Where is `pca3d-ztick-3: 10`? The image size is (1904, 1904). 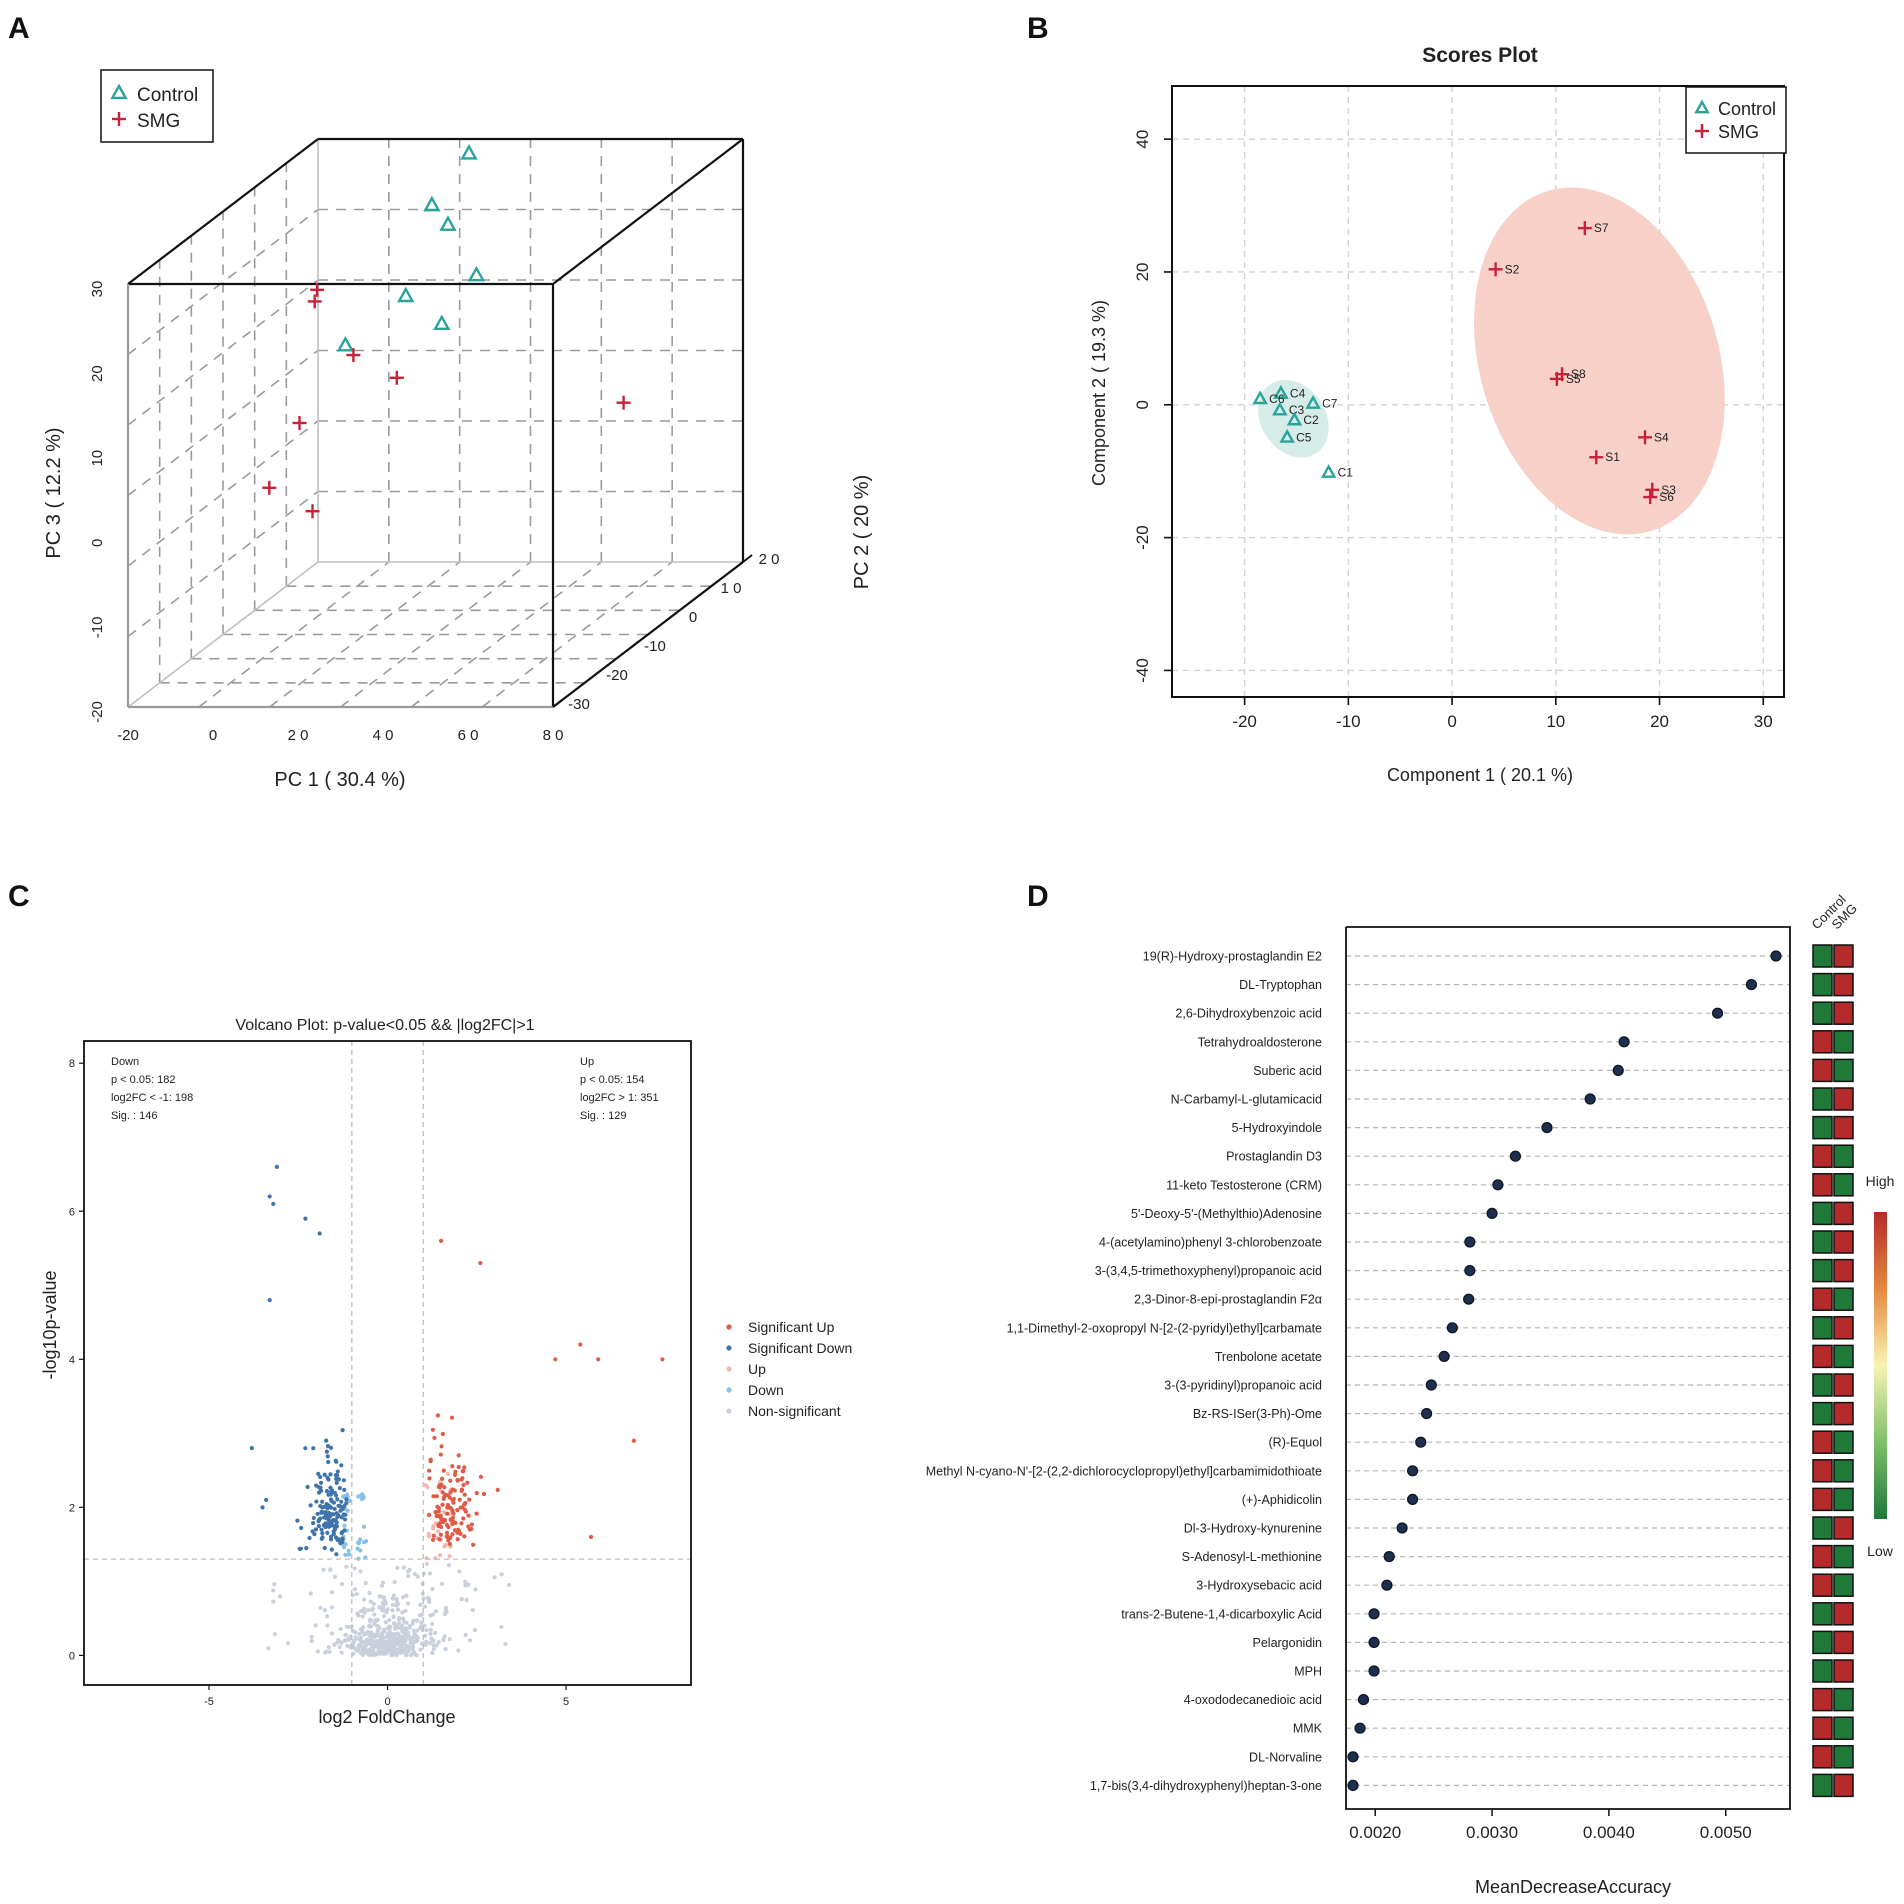
pca3d-ztick-3: 10 is located at coordinates (97, 458).